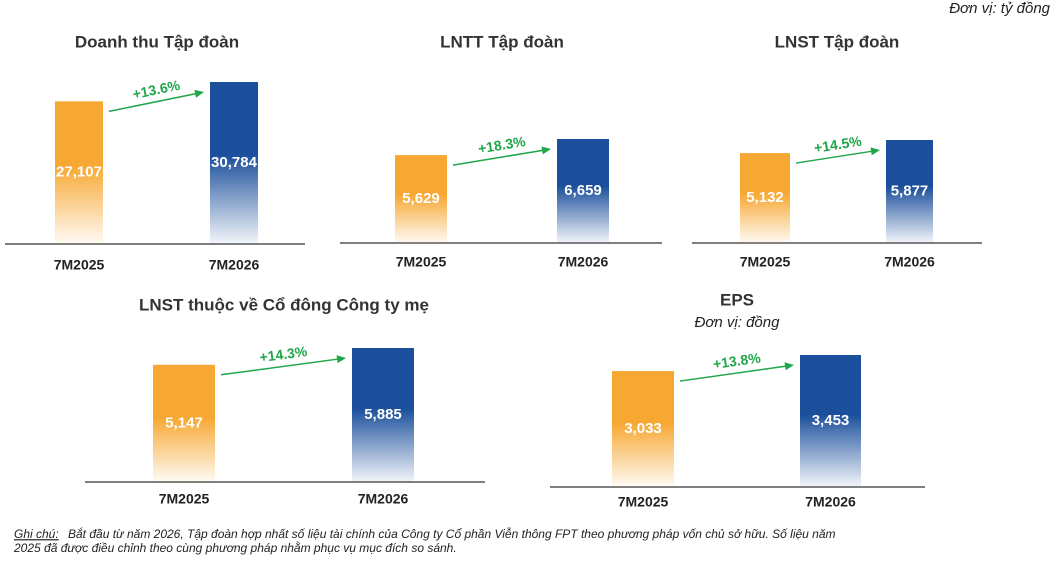  I want to click on value-label: 5,877, so click(910, 190).